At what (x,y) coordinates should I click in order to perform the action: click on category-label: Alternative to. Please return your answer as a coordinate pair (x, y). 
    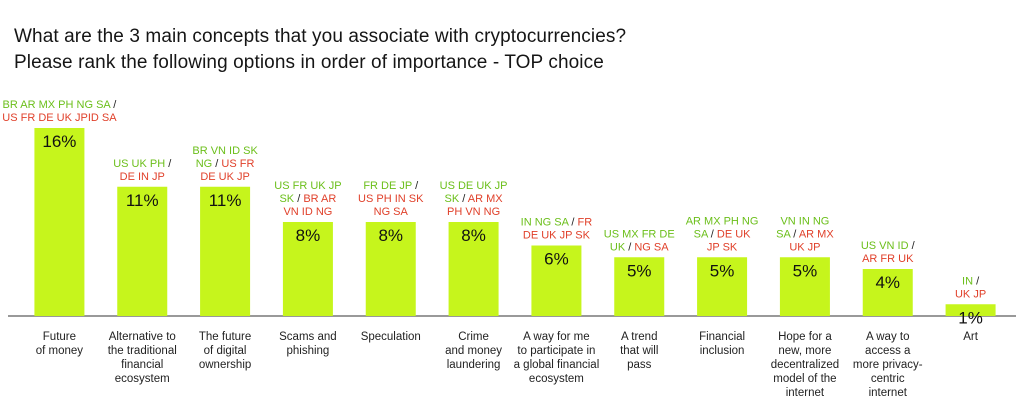
    Looking at the image, I should click on (142, 337).